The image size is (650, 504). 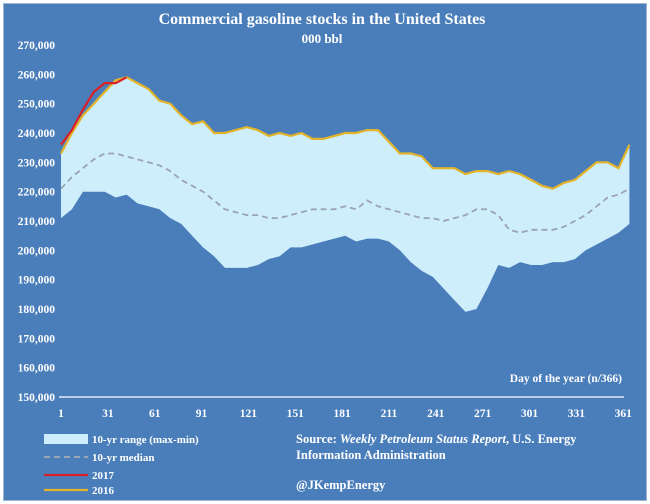 I want to click on source-prefix: Source:, so click(x=318, y=439).